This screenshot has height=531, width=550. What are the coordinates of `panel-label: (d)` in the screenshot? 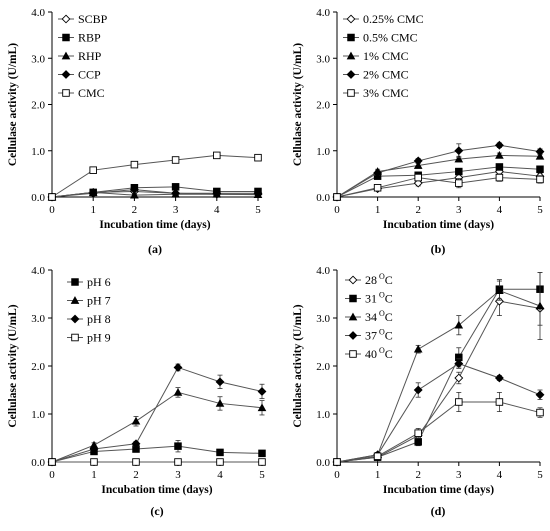 It's located at (438, 511).